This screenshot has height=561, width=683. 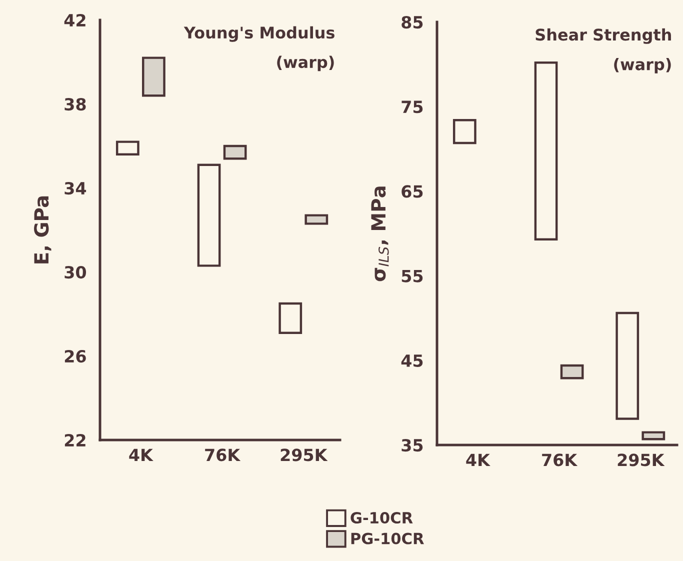 I want to click on y-tick-label: 26, so click(x=75, y=356).